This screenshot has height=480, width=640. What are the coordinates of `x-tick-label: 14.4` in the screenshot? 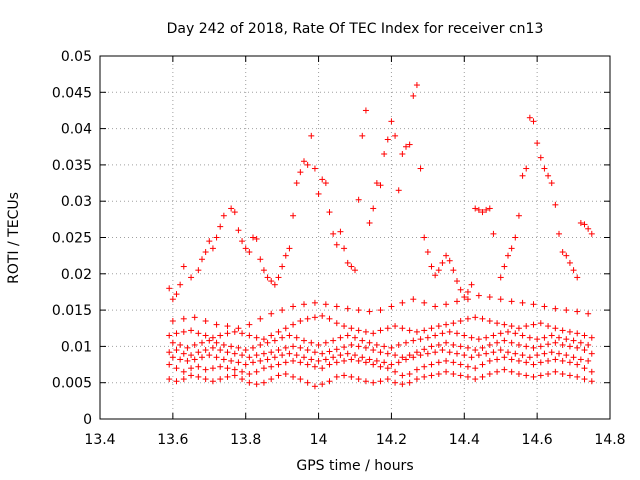 It's located at (464, 440).